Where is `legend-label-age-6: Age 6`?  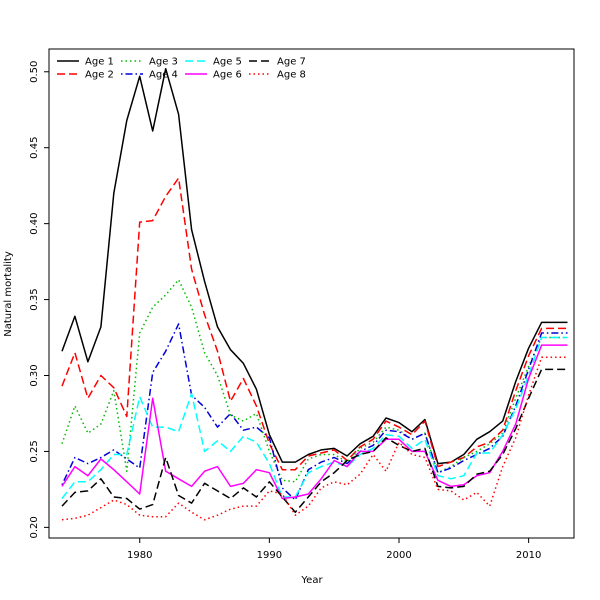
legend-label-age-6: Age 6 is located at coordinates (227, 75).